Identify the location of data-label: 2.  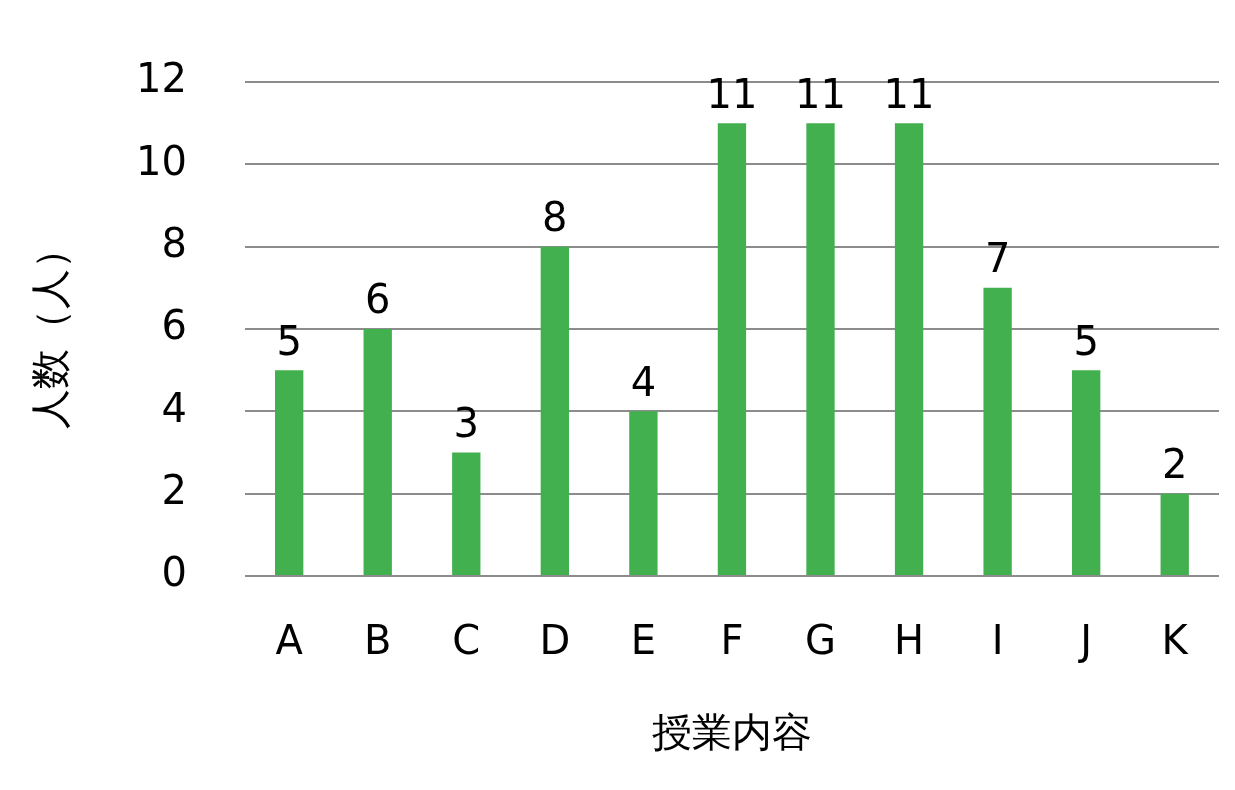
(1175, 464).